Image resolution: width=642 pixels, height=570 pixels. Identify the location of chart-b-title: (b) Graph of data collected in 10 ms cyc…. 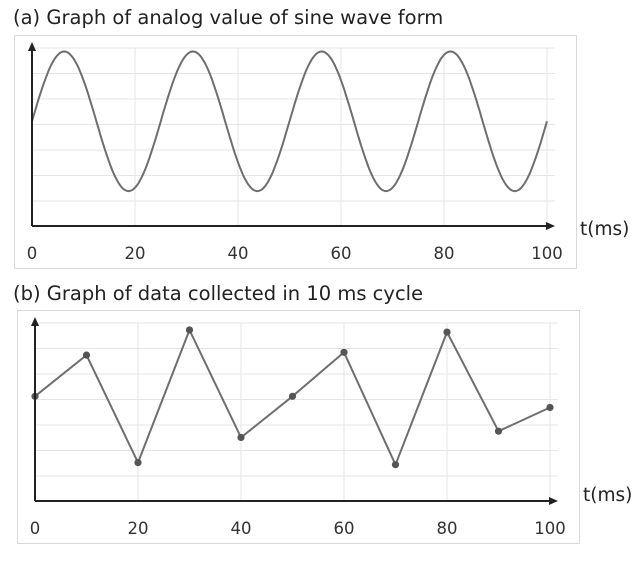
(218, 293).